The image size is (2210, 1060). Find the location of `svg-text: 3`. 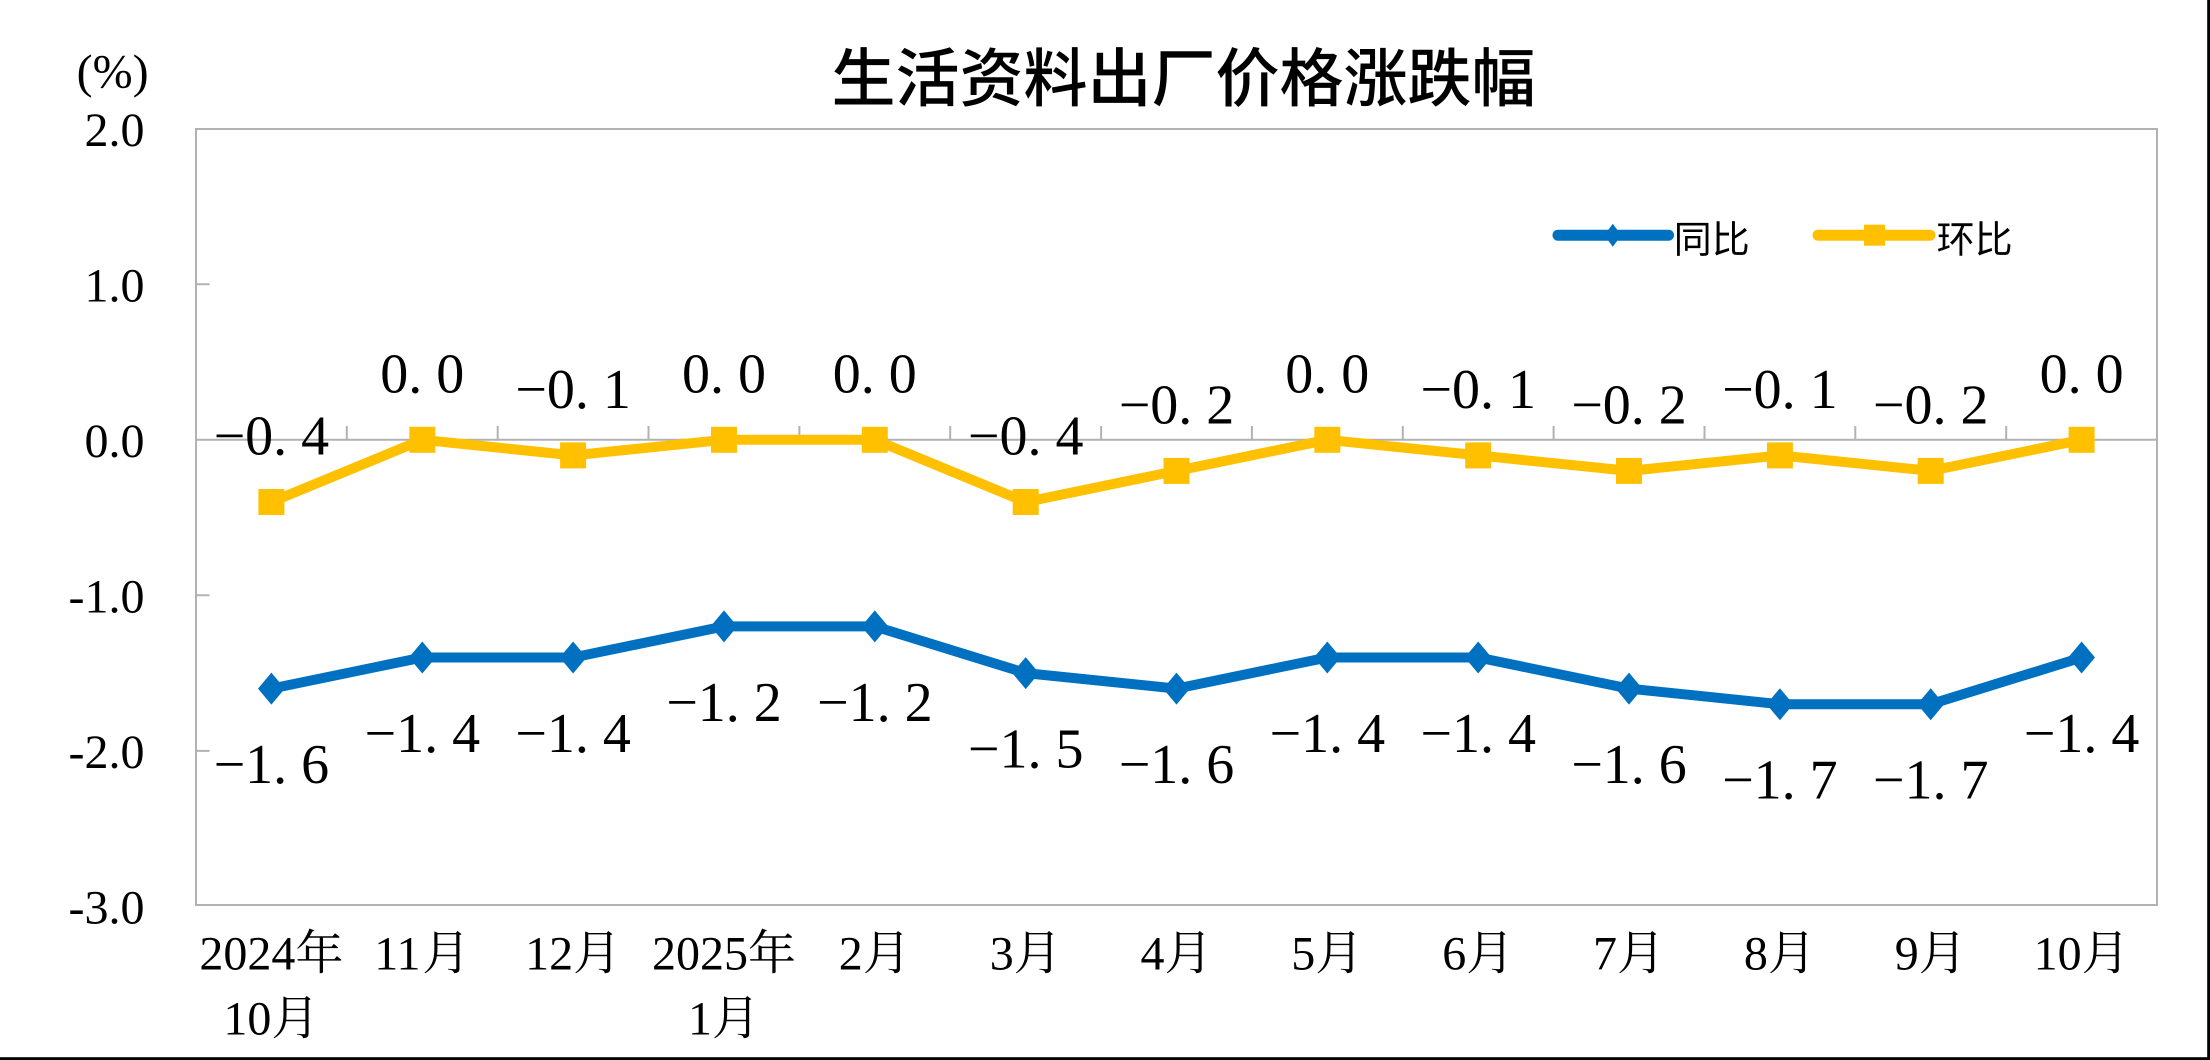

svg-text: 3 is located at coordinates (1002, 954).